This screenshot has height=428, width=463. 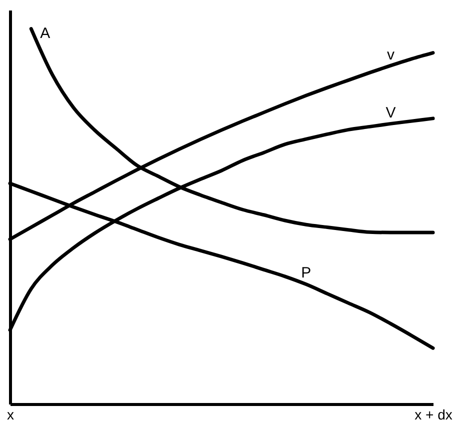 What do you see at coordinates (433, 414) in the screenshot?
I see `x-tick-label: x + dx` at bounding box center [433, 414].